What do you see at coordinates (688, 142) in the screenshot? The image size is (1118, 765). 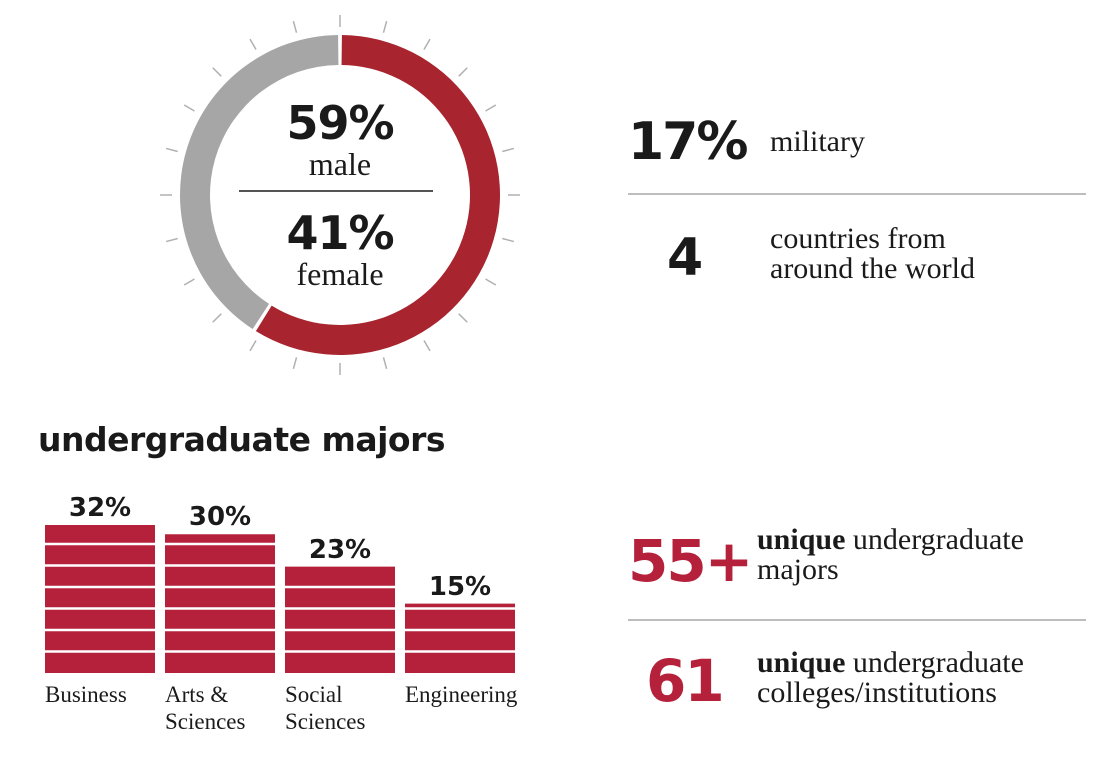 I see `military-stat-value: 17%` at bounding box center [688, 142].